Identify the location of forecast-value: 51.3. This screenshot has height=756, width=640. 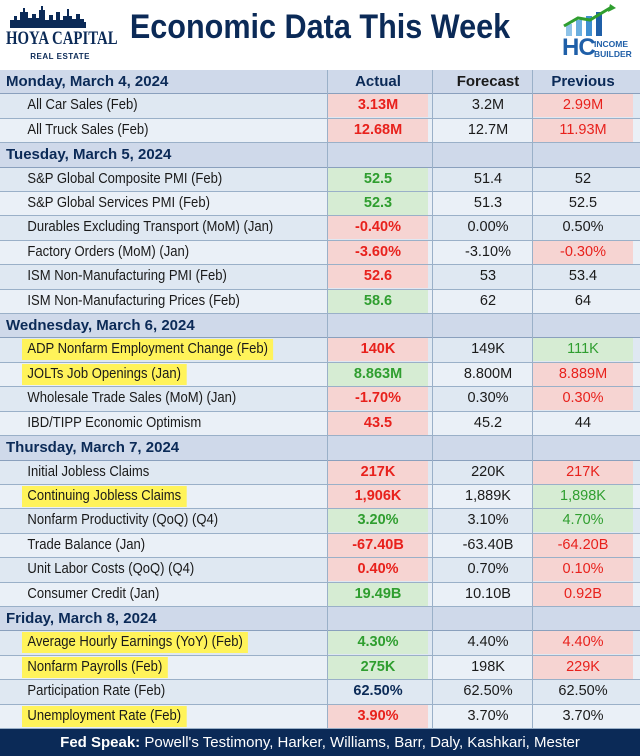
(488, 203).